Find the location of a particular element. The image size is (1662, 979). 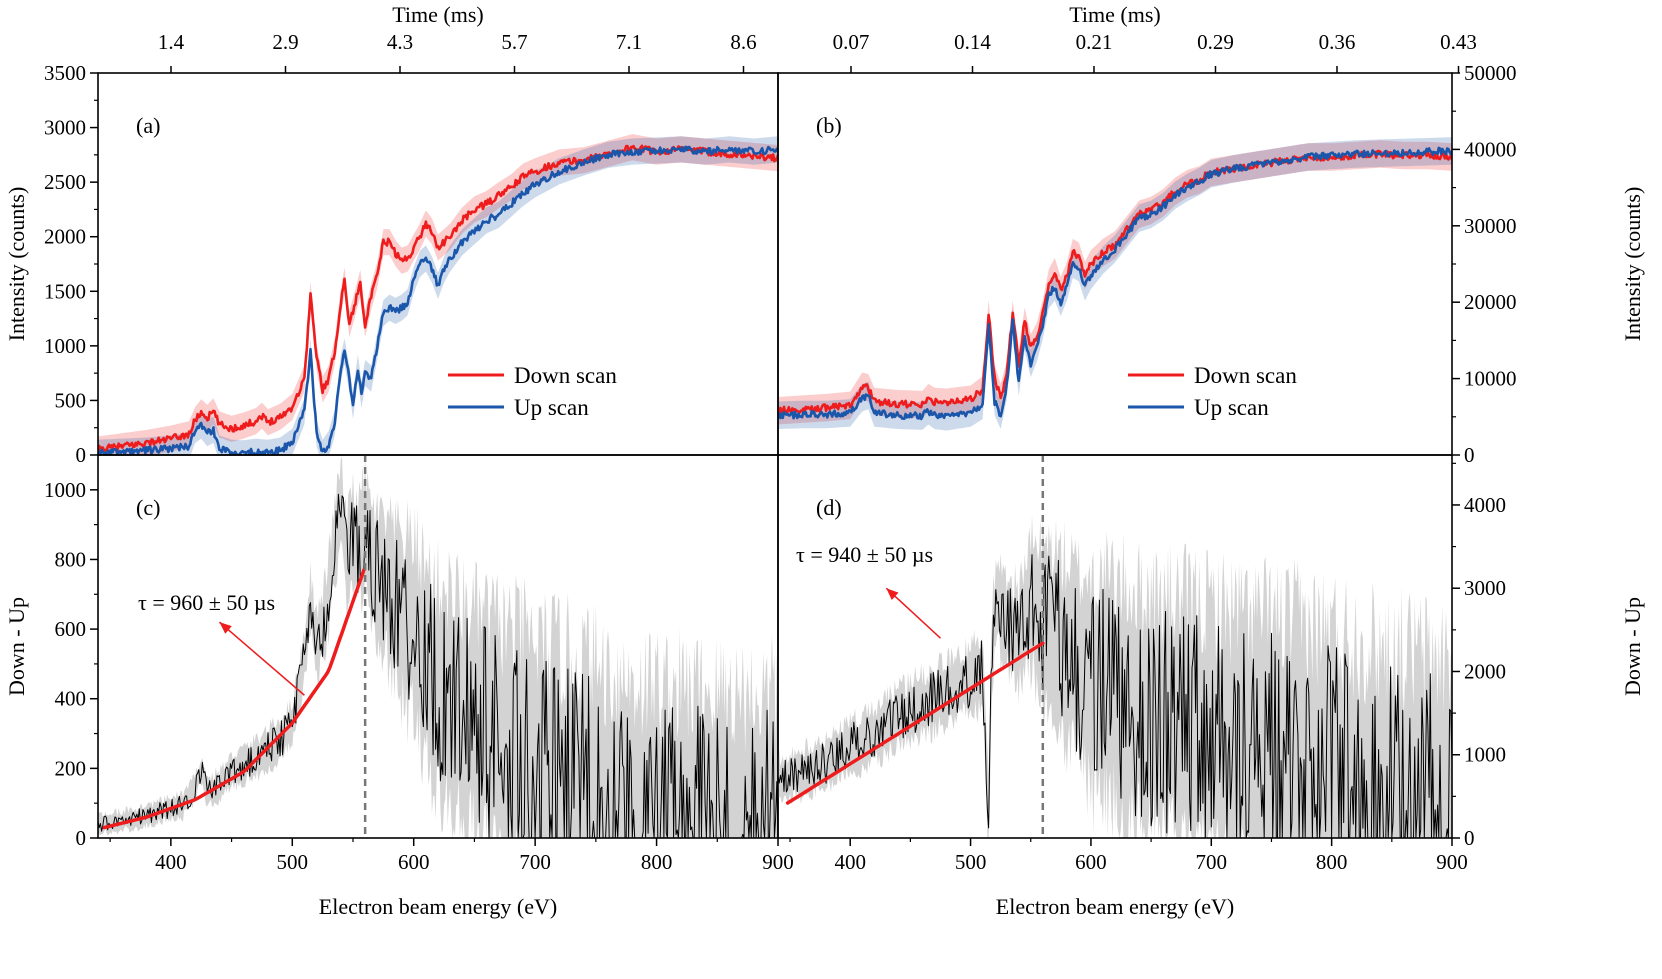

x-tick-label-c: 400 is located at coordinates (171, 862).